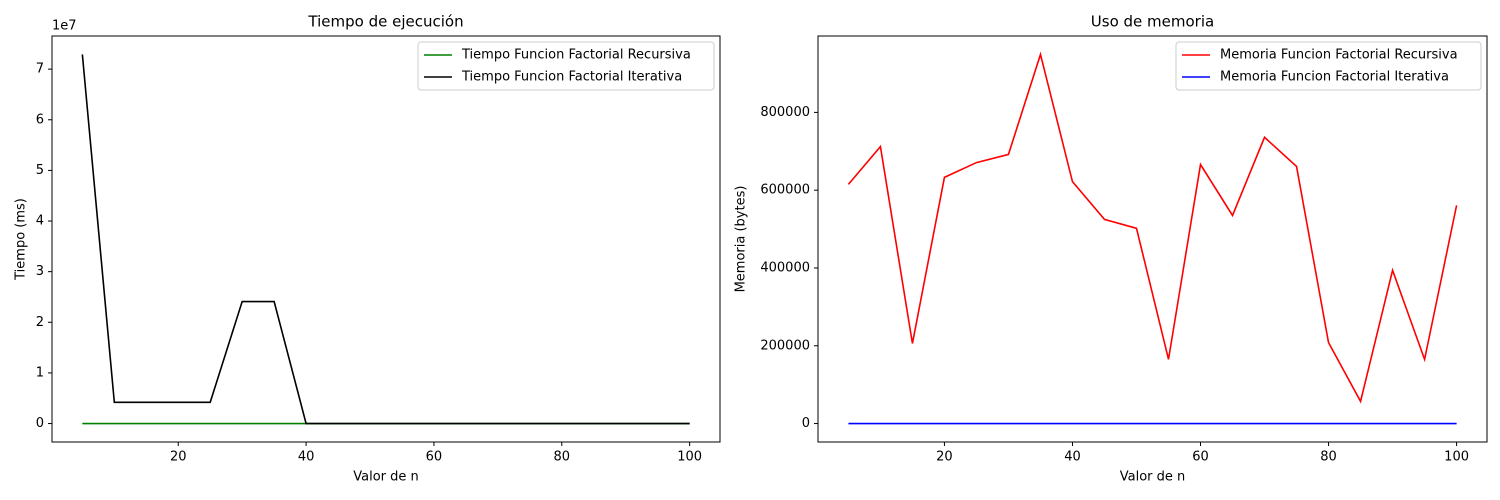 The height and width of the screenshot is (500, 1500). Describe the element at coordinates (785, 267) in the screenshot. I see `y-tick-label: 400000` at that location.